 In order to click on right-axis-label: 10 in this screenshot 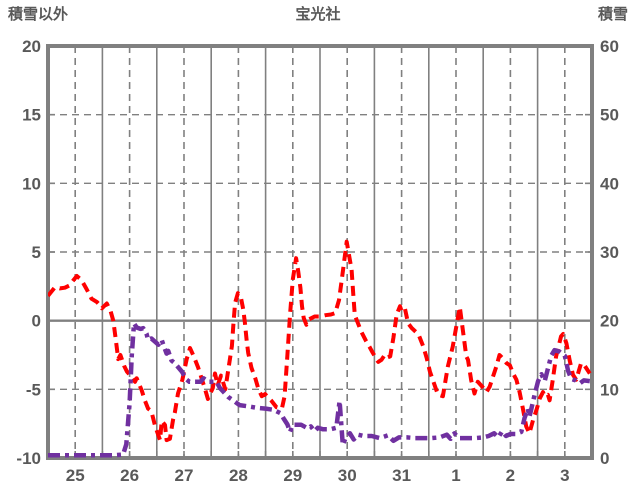, I will do `click(609, 389)`.